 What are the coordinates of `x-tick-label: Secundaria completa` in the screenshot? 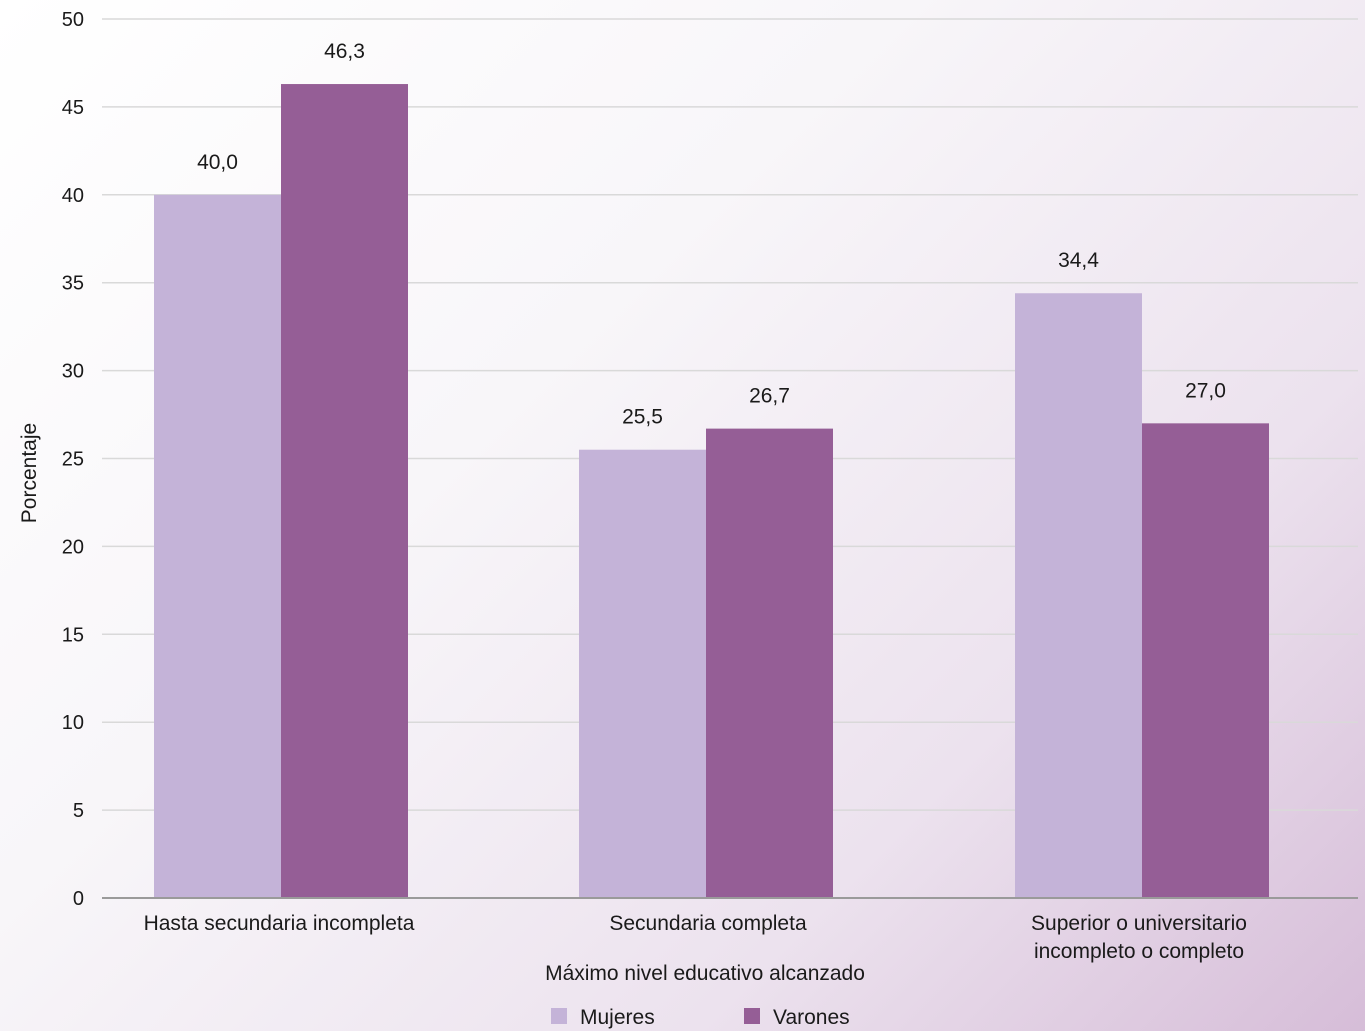 It's located at (708, 923).